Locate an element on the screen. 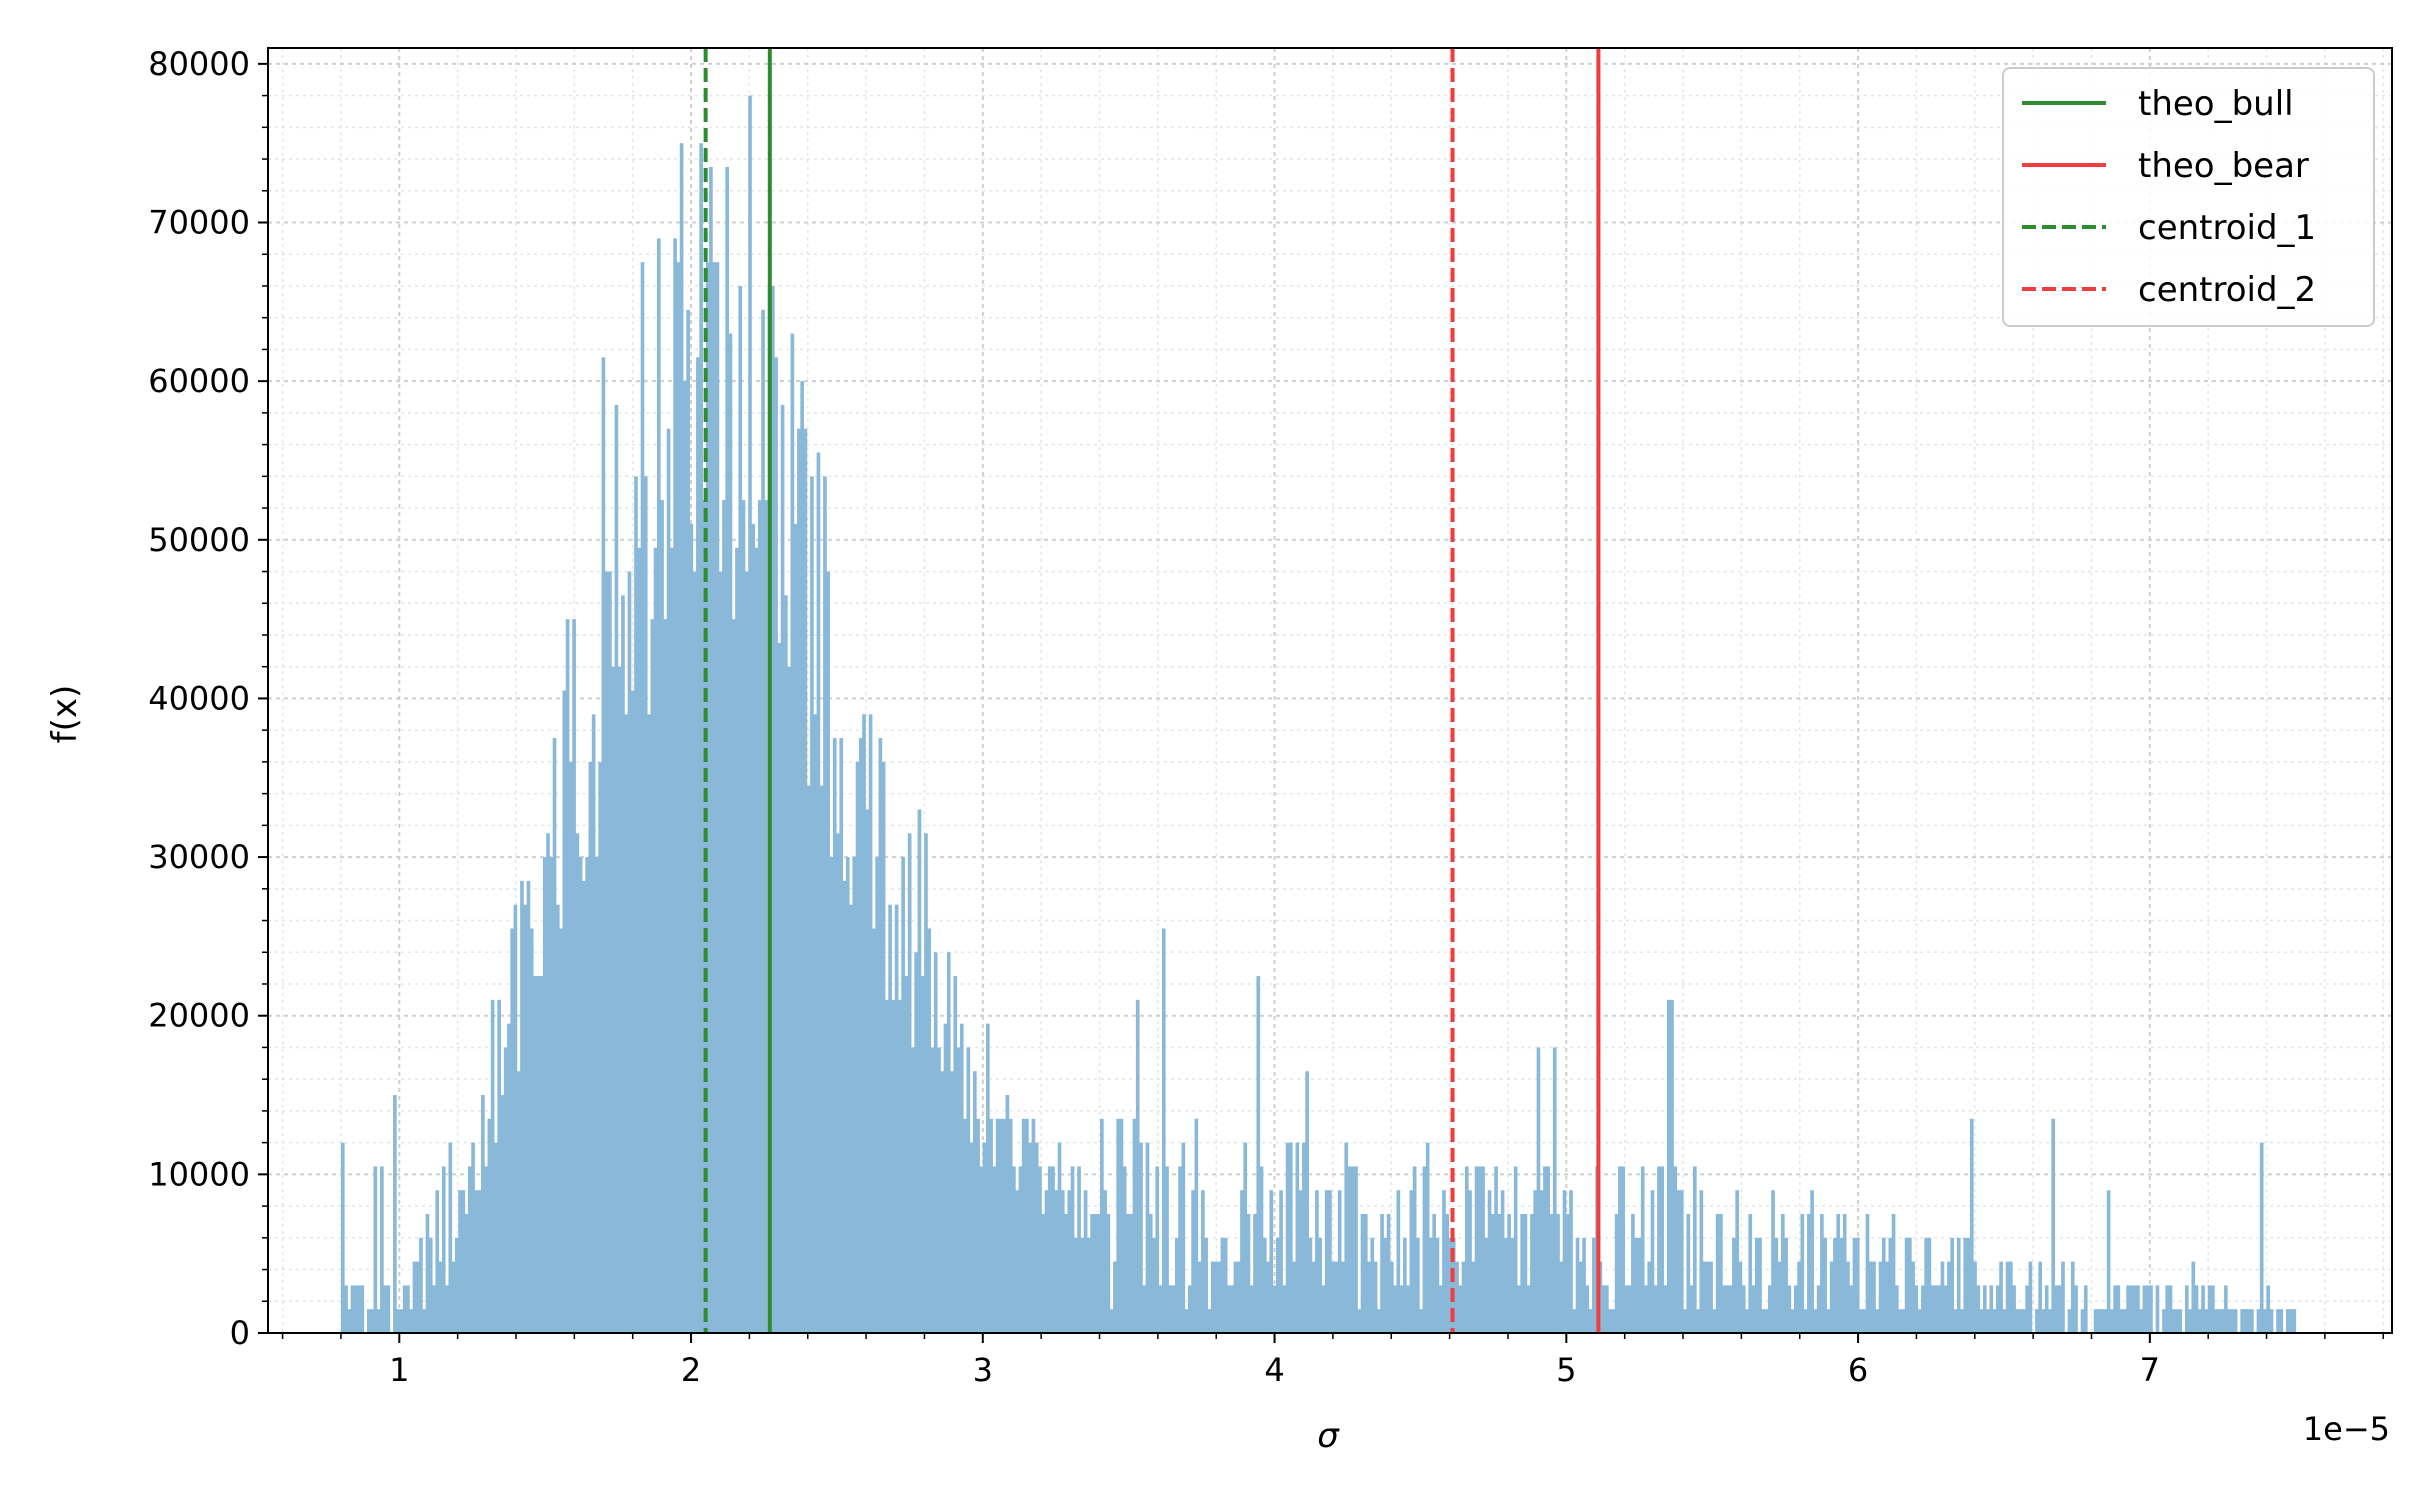 The width and height of the screenshot is (2427, 1500). x-tick-label: 4 is located at coordinates (1274, 1370).